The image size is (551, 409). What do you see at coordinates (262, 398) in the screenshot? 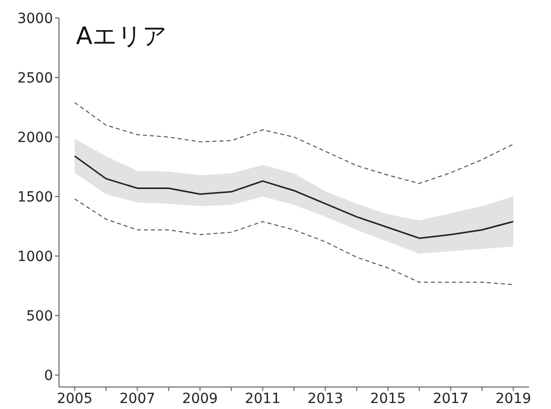
I see `x-tick-label: 2011` at bounding box center [262, 398].